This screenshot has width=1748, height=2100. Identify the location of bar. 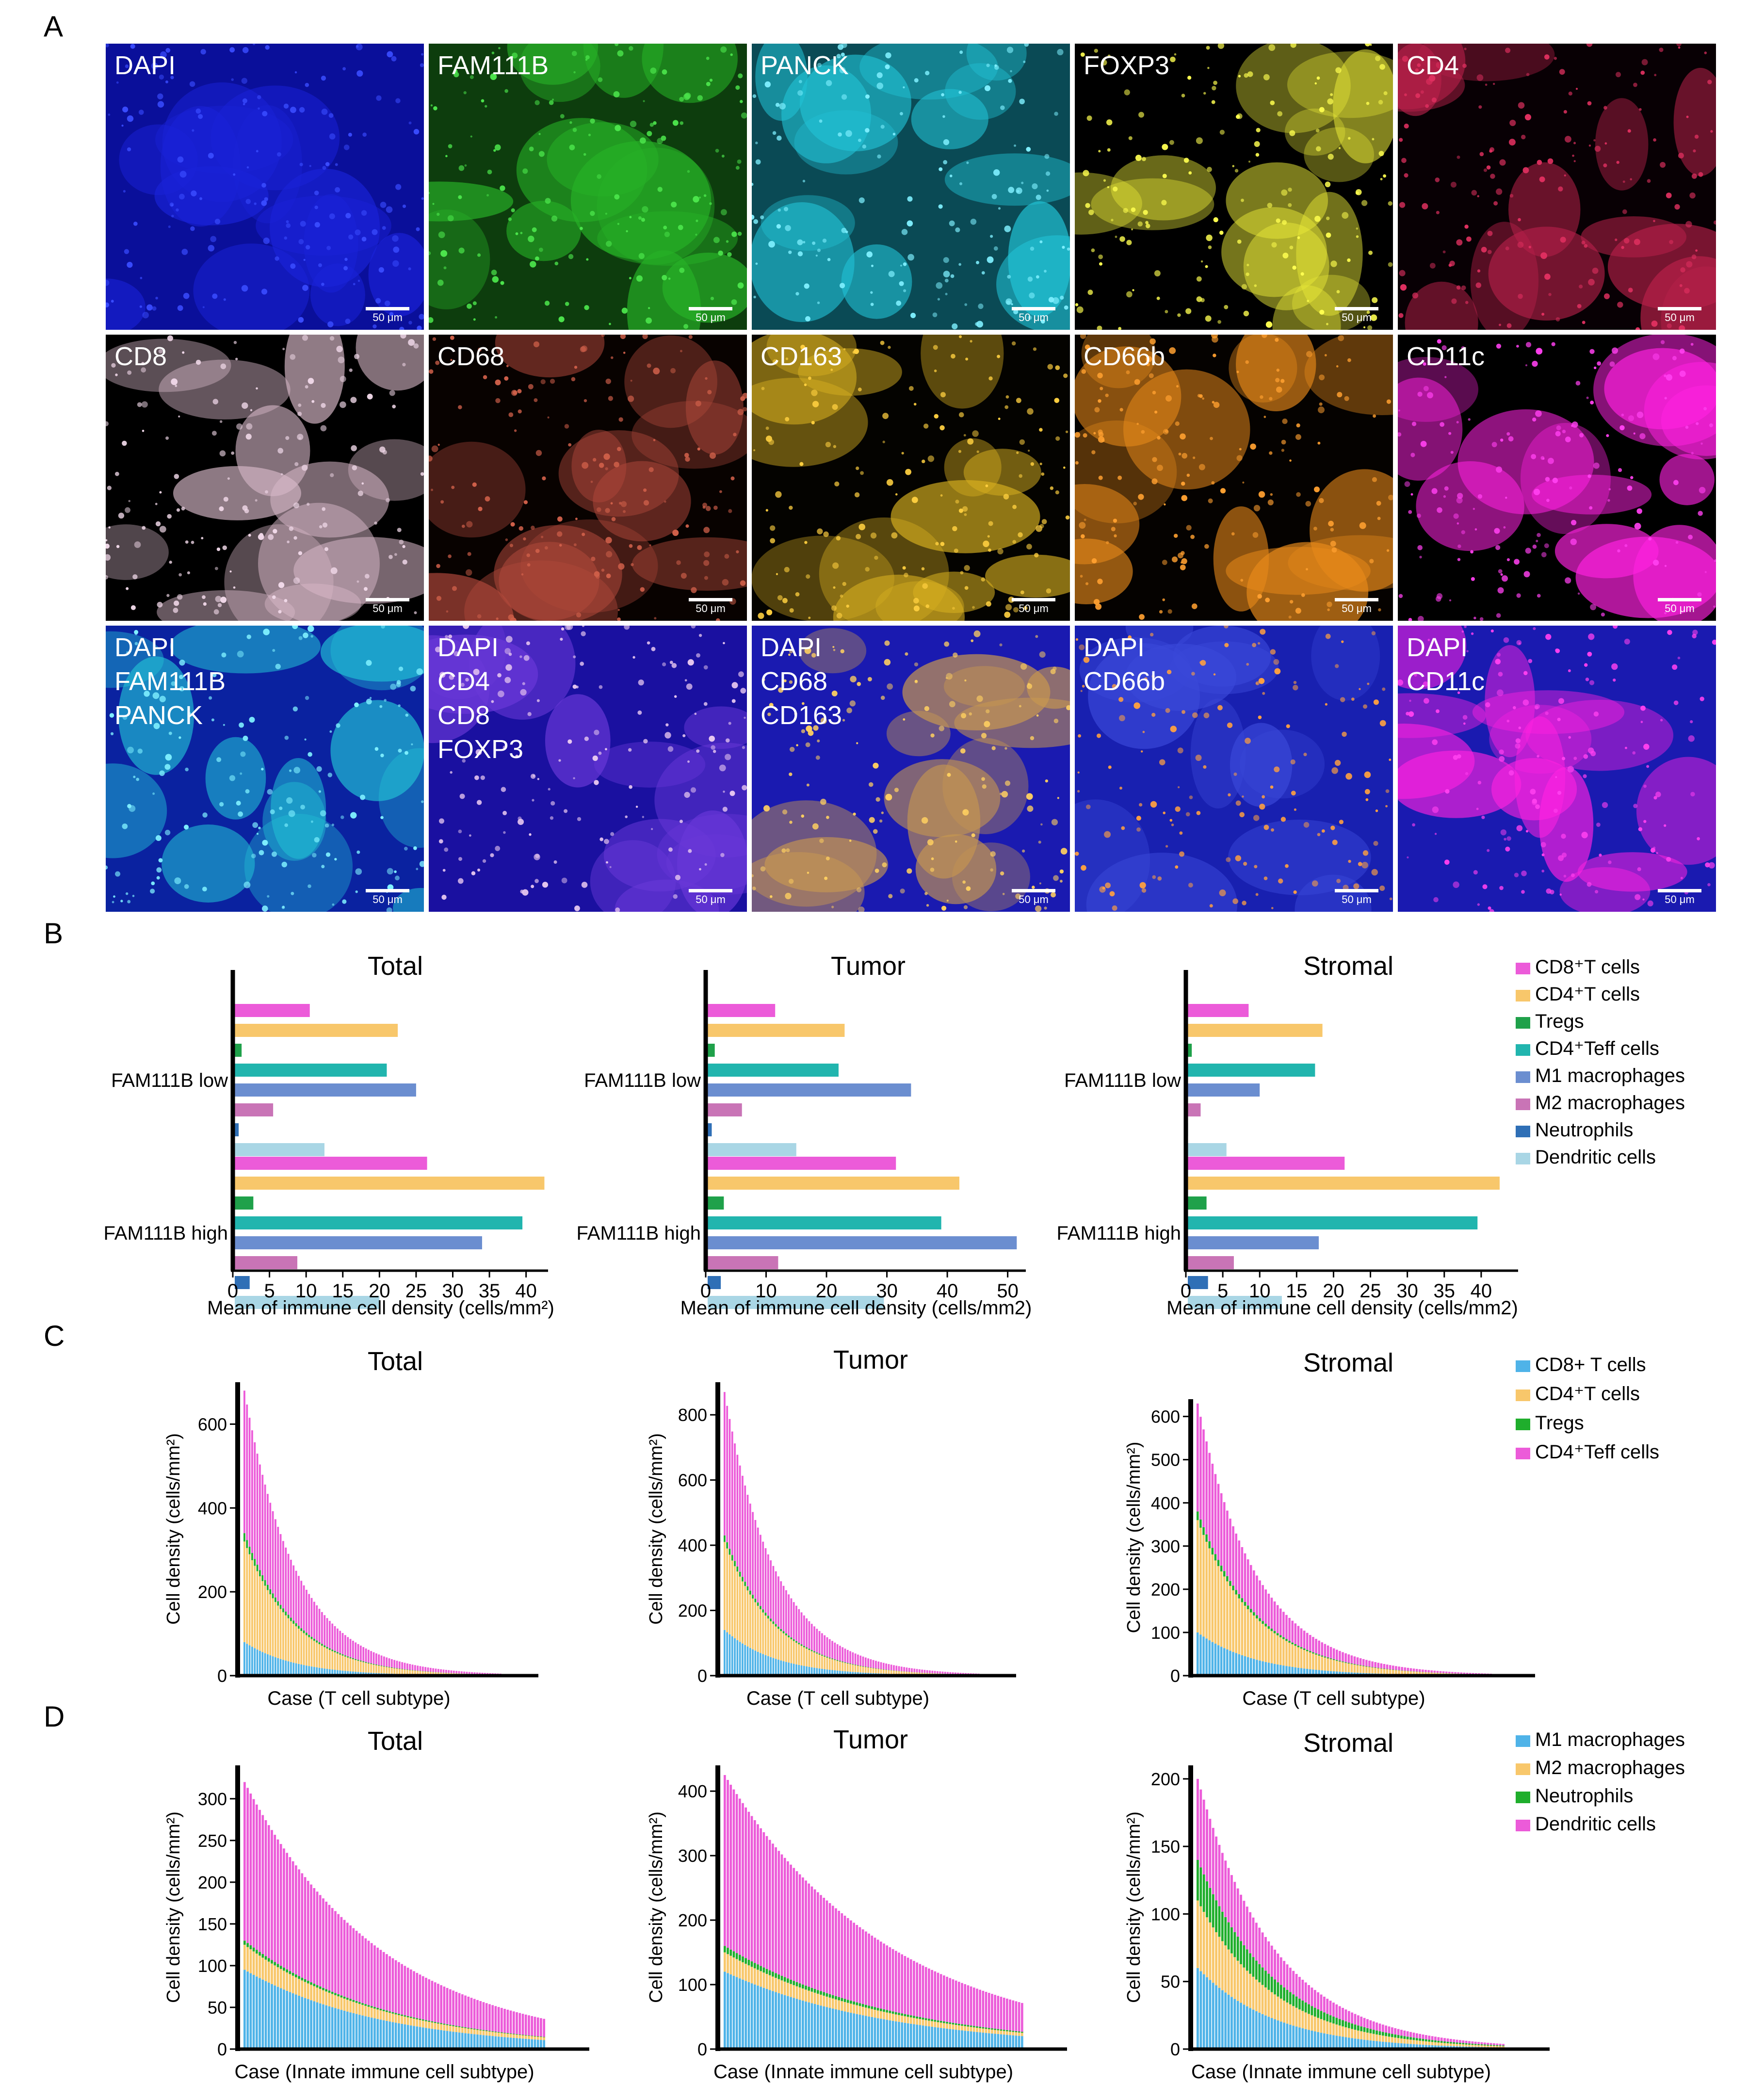
(796, 1302).